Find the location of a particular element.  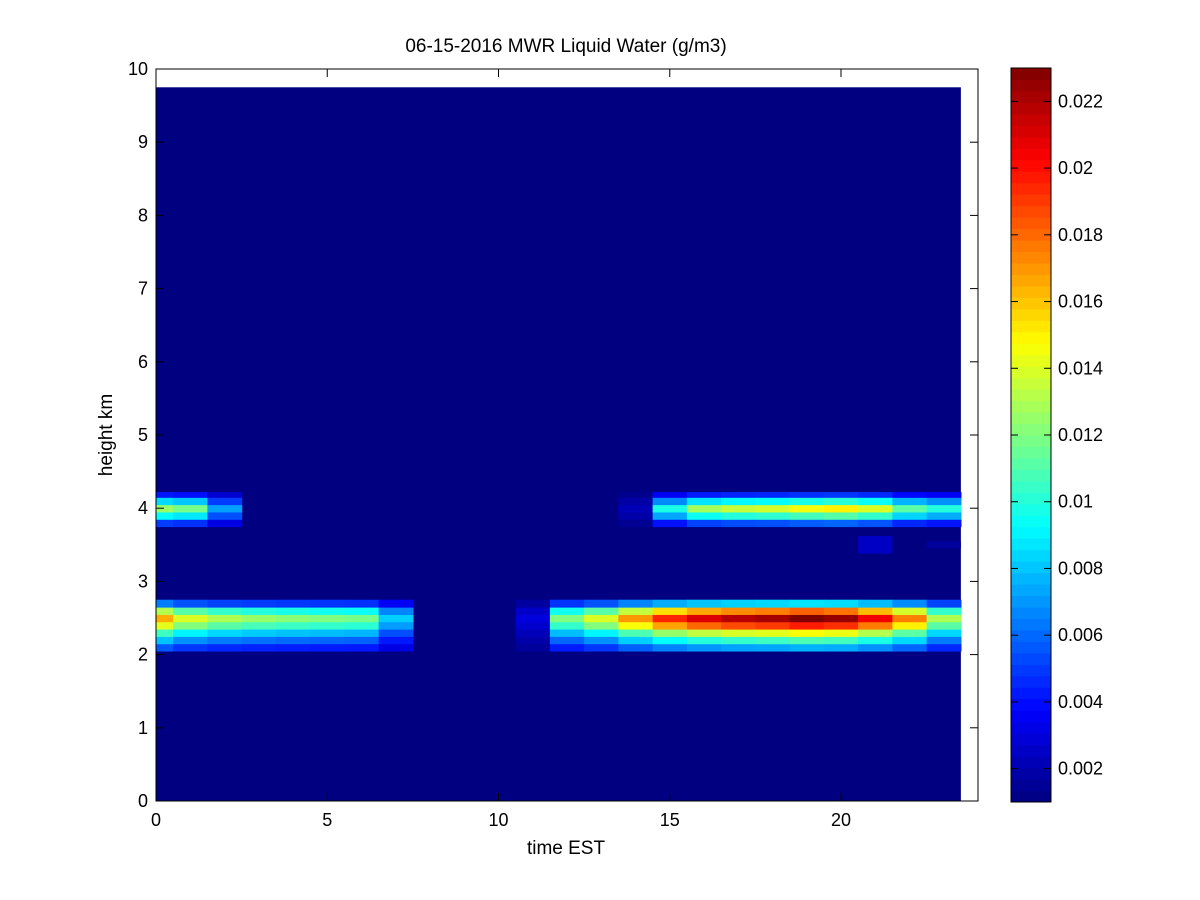

colorbar-tick-label: 0.022 is located at coordinates (1080, 101).